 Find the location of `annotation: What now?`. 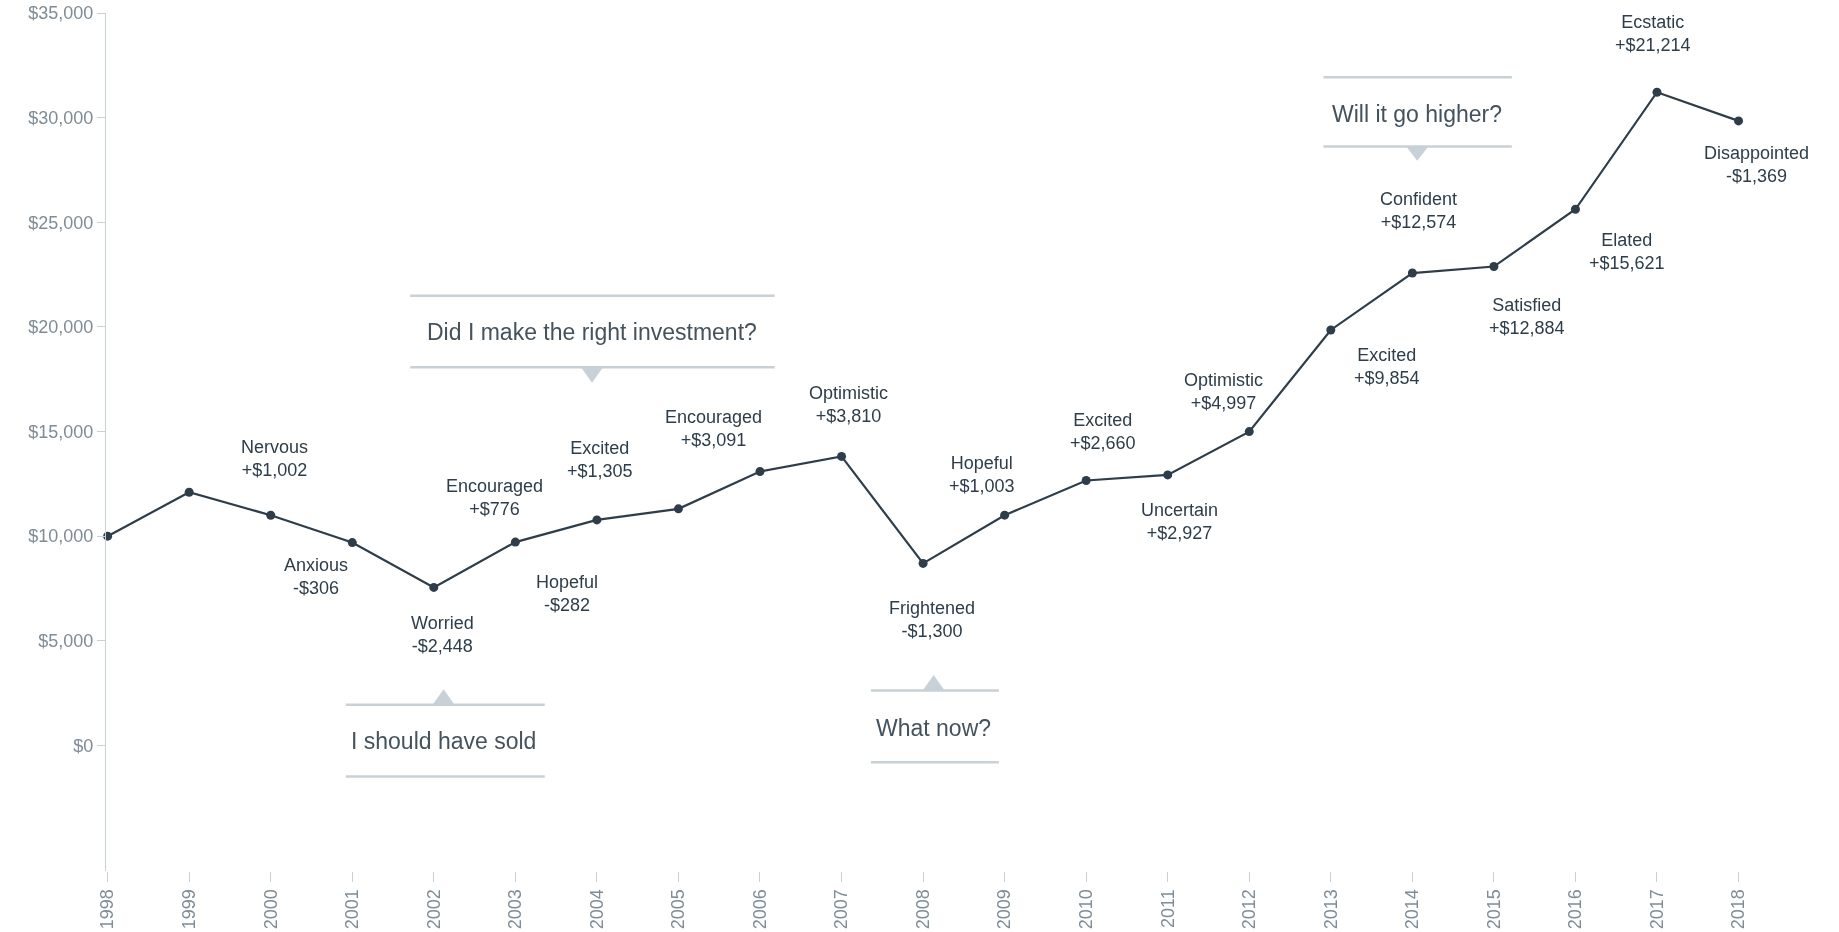

annotation: What now? is located at coordinates (934, 728).